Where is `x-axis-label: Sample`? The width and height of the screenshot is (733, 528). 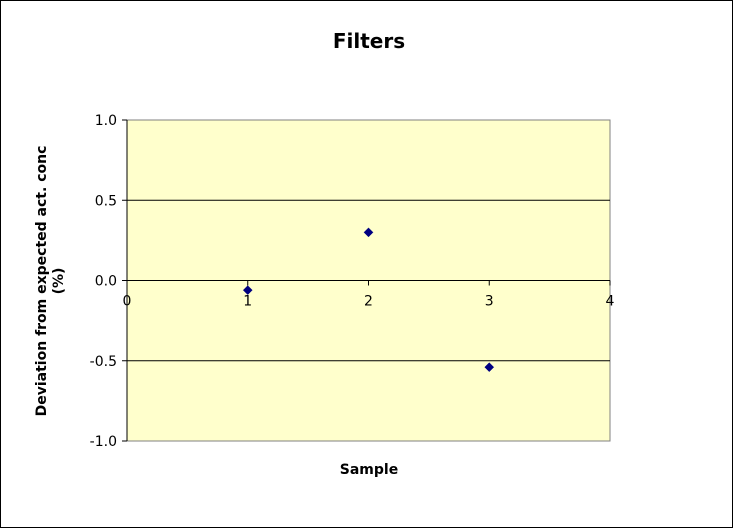
x-axis-label: Sample is located at coordinates (369, 470).